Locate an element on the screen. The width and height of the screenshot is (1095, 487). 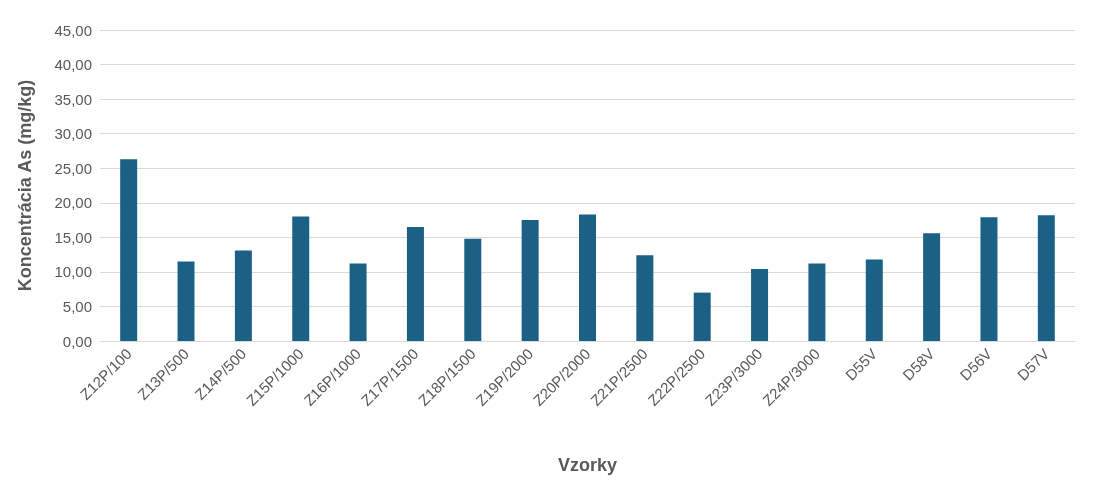
y-tick-label: 5,00 is located at coordinates (77, 306).